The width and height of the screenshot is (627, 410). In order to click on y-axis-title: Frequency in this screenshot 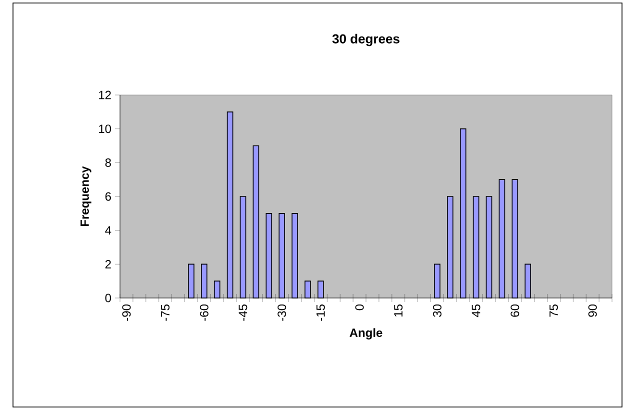, I will do `click(86, 196)`.